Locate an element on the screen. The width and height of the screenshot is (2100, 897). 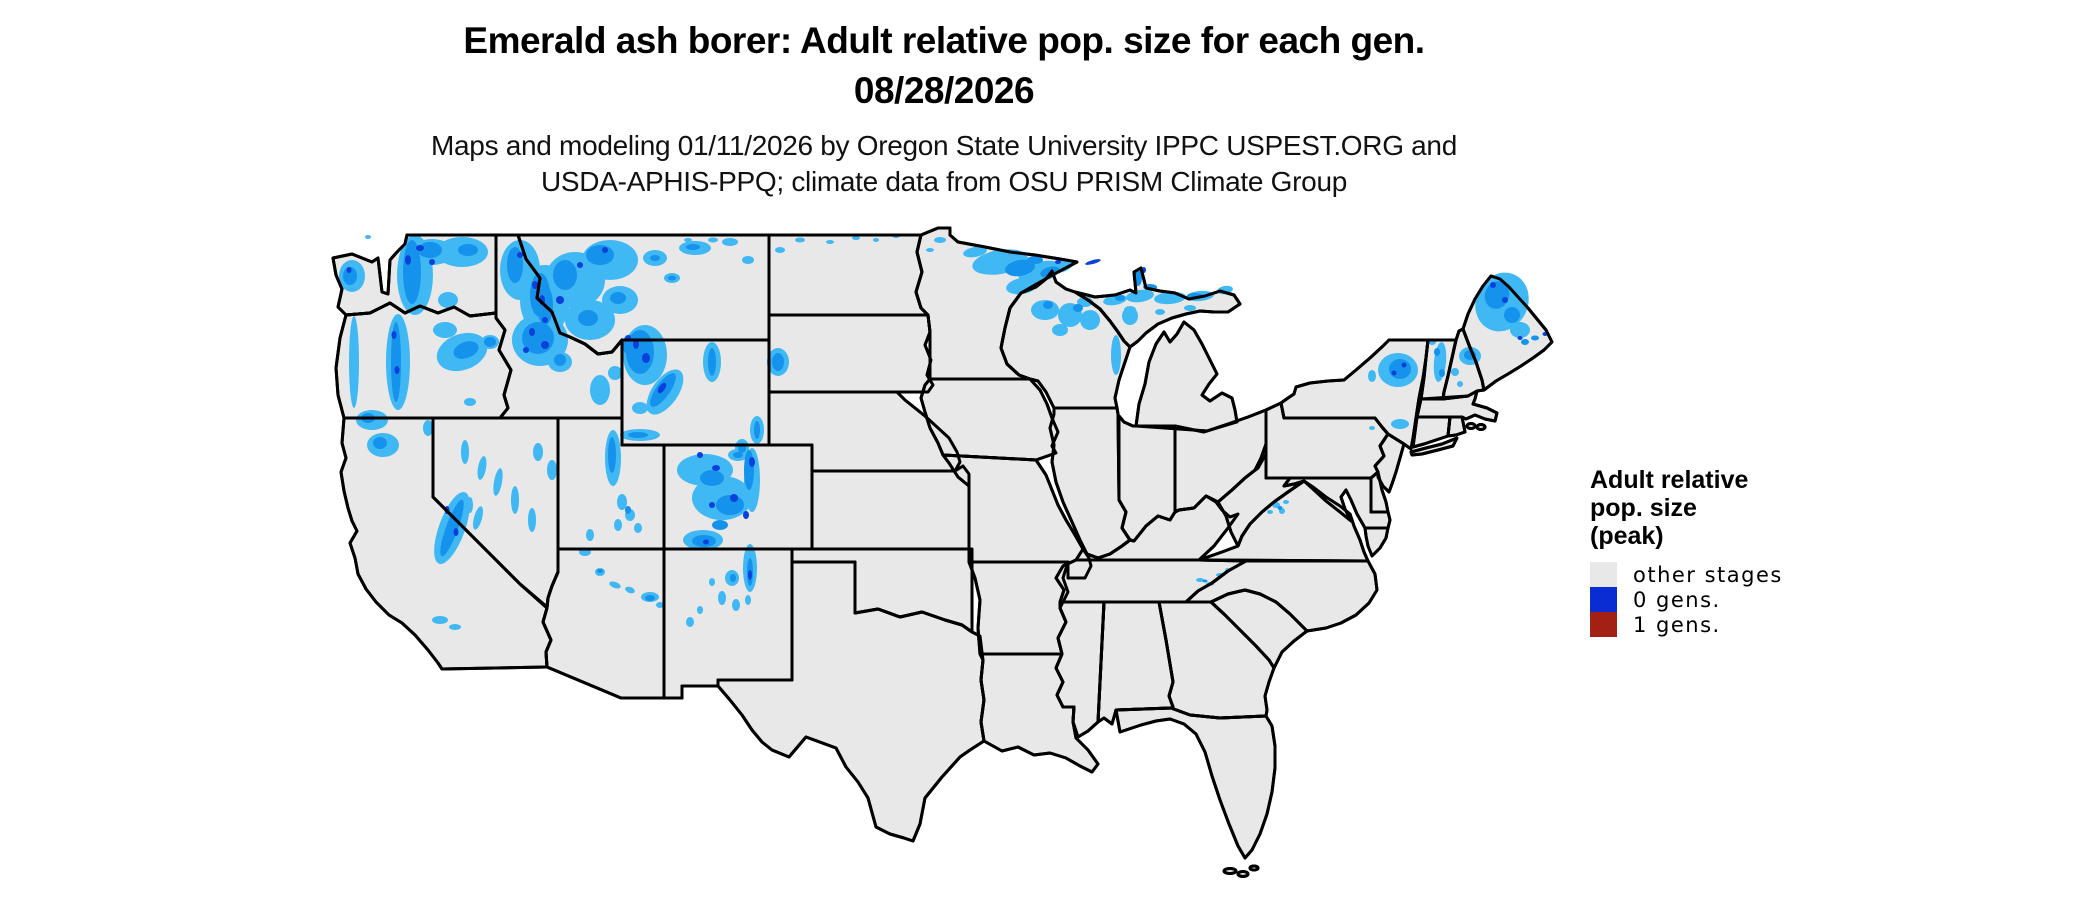
legend-item-1-gens: 1 gens. is located at coordinates (1720, 624).